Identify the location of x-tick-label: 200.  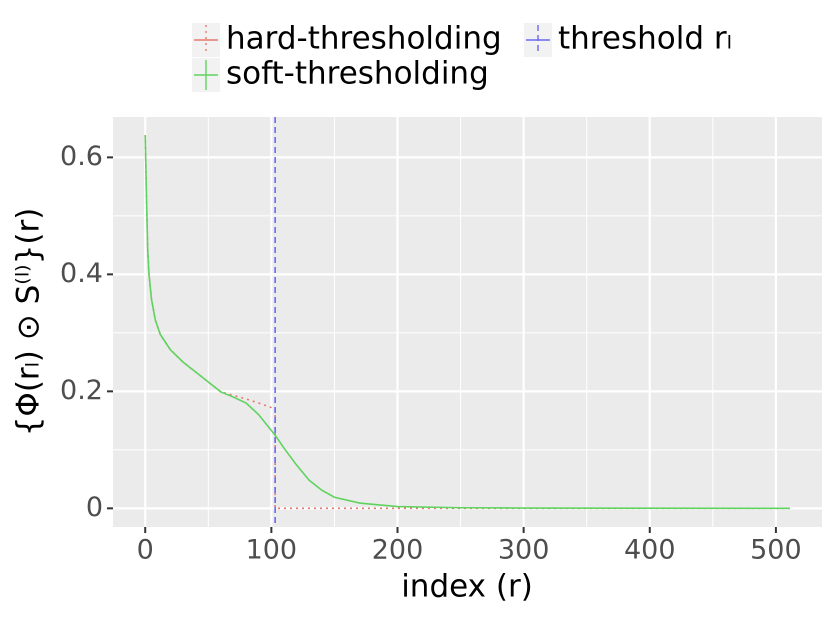
(398, 550).